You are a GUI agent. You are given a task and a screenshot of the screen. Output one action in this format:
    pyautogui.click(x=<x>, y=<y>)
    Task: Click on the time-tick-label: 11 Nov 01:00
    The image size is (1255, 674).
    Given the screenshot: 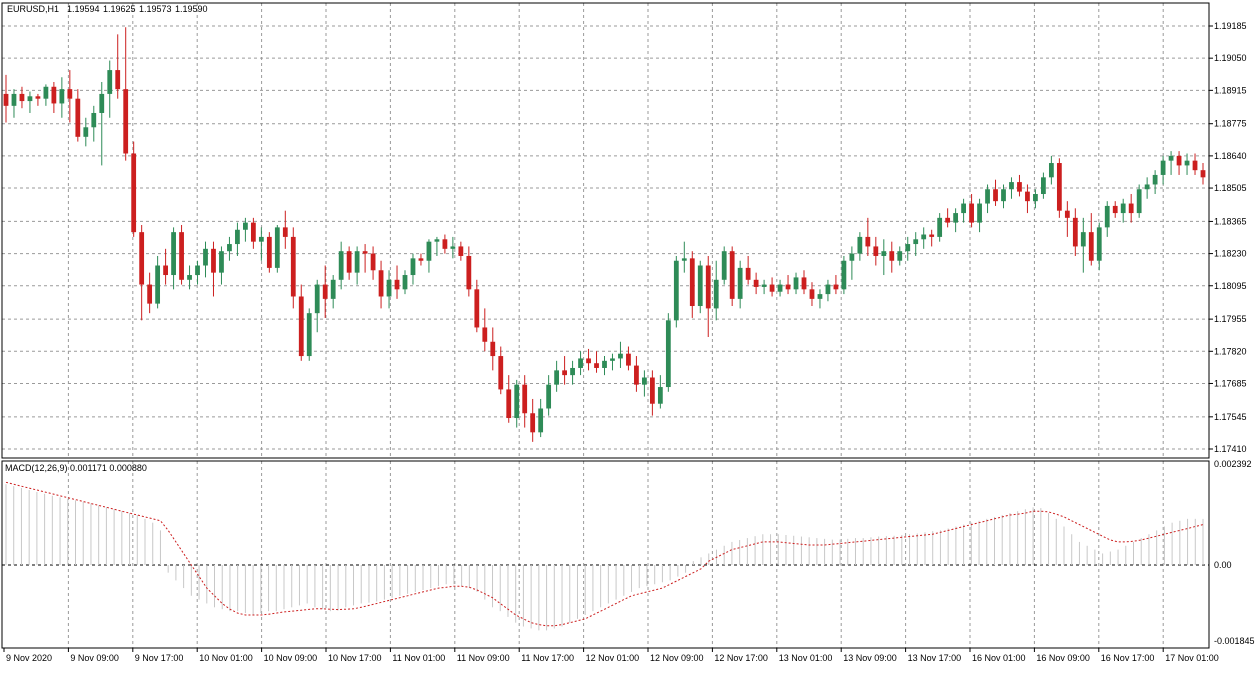 What is the action you would take?
    pyautogui.click(x=418, y=658)
    